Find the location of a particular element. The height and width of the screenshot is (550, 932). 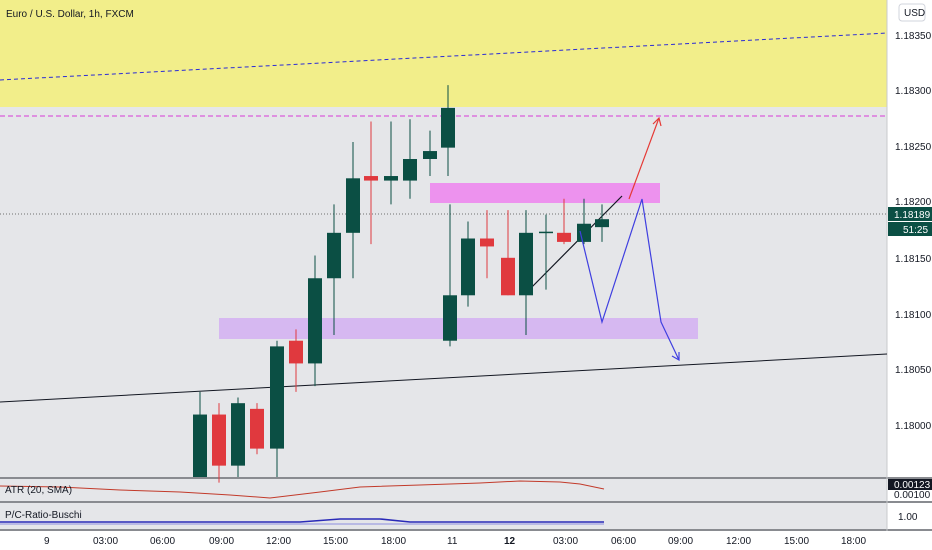

atr-value-badge is located at coordinates (910, 484).